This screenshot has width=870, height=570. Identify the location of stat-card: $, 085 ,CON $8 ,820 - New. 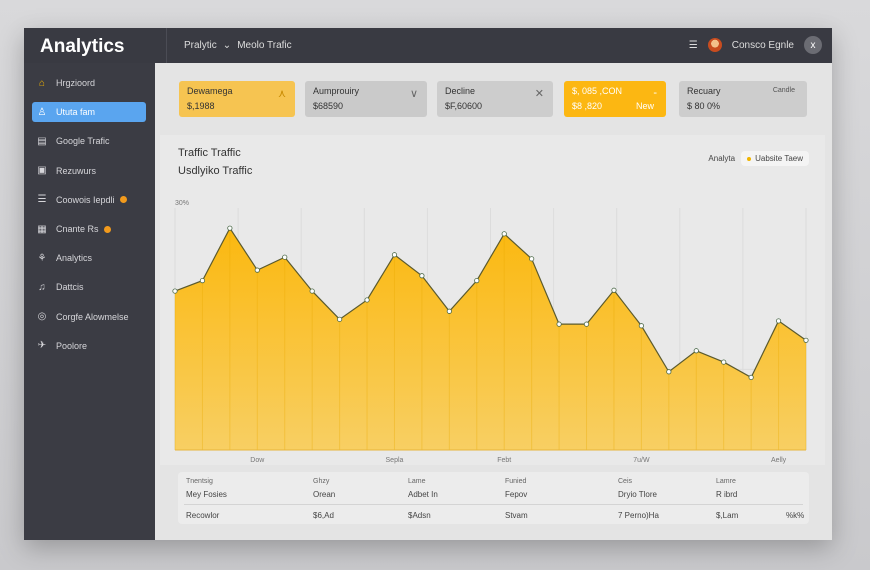
(615, 99).